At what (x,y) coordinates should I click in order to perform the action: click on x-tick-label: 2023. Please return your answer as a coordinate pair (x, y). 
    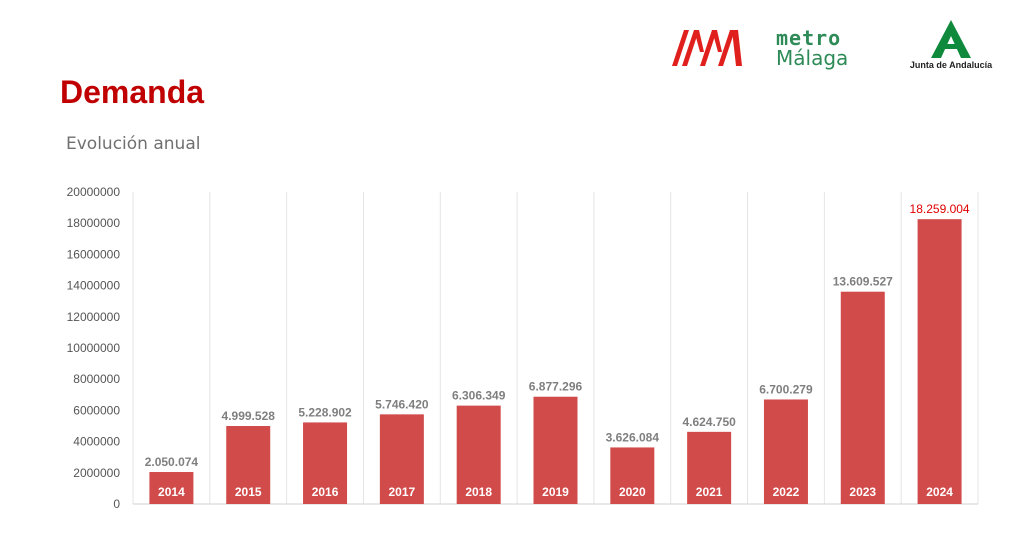
    Looking at the image, I should click on (862, 492).